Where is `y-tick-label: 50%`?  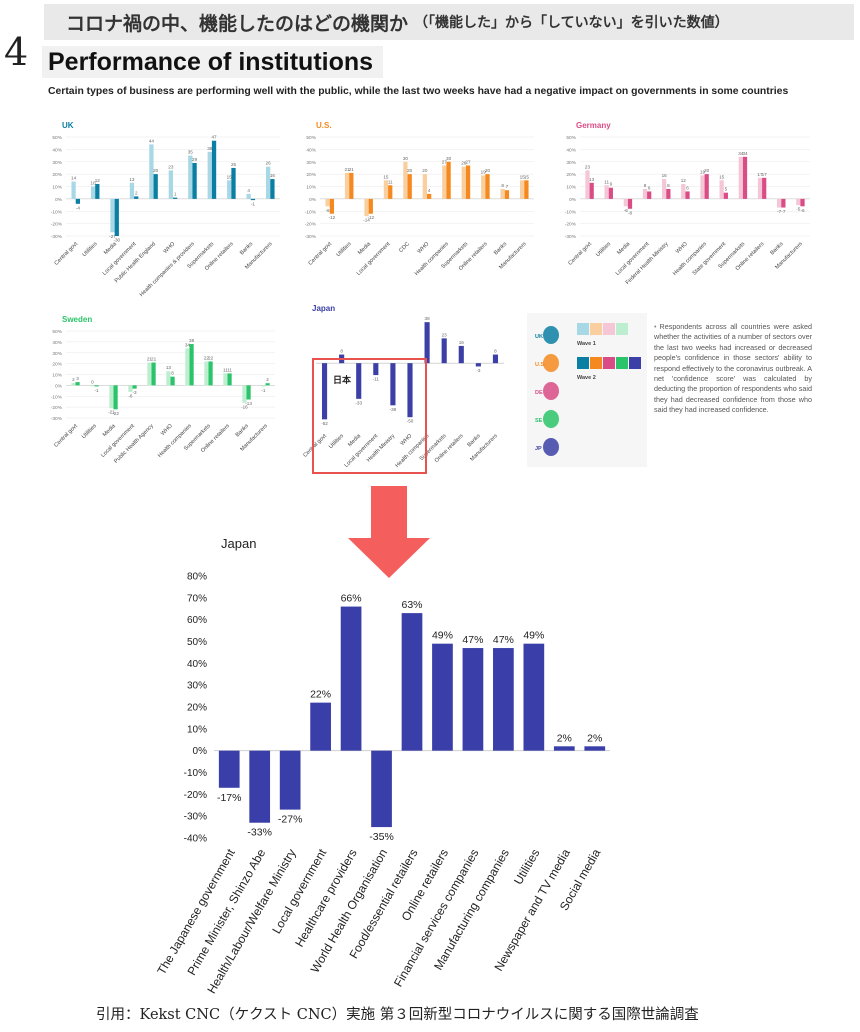
y-tick-label: 50% is located at coordinates (311, 138).